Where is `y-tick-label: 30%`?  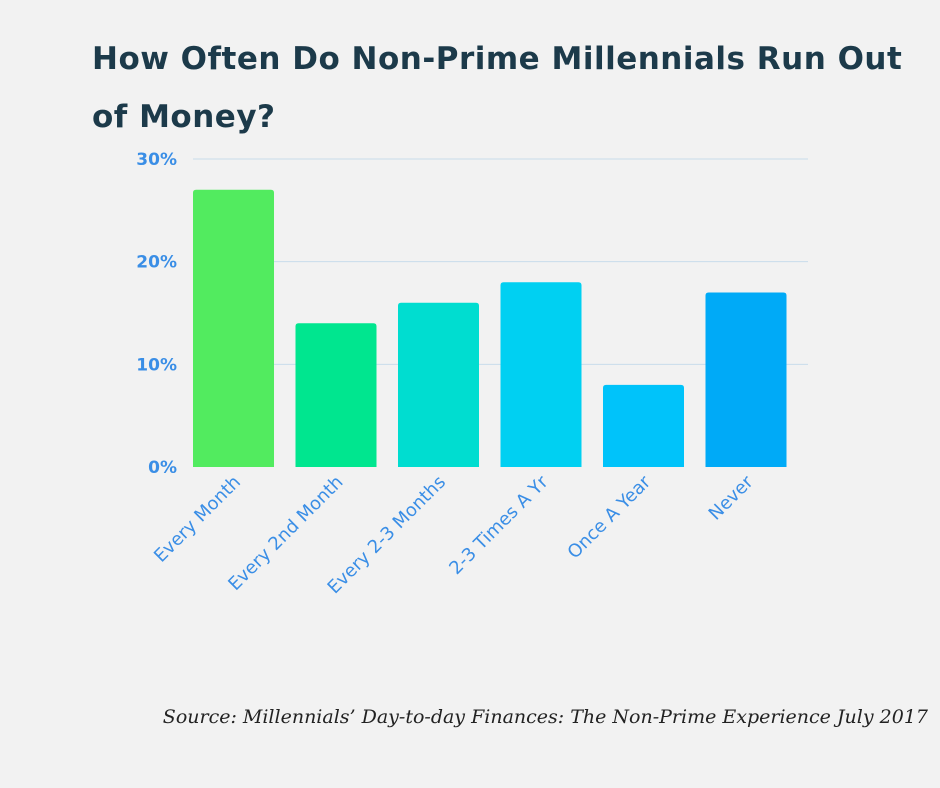
y-tick-label: 30% is located at coordinates (156, 160).